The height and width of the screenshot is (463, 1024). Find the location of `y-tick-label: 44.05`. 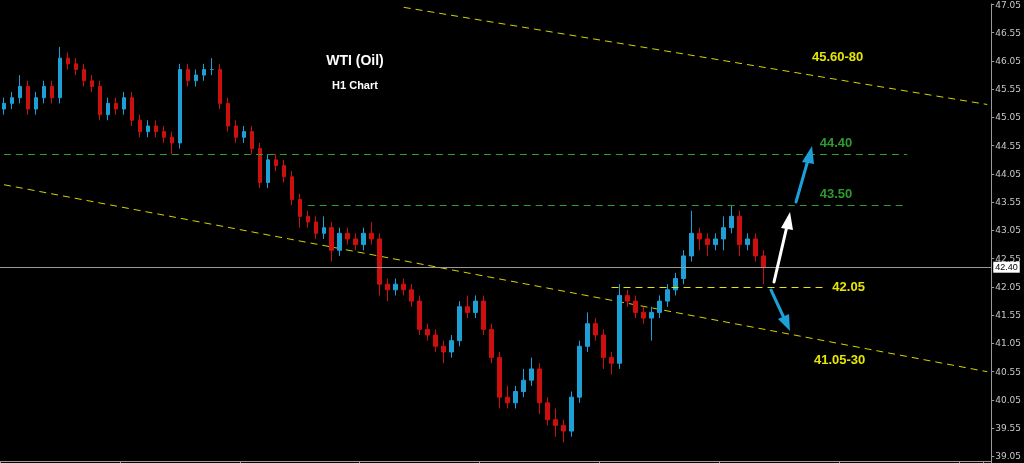

y-tick-label: 44.05 is located at coordinates (1008, 173).